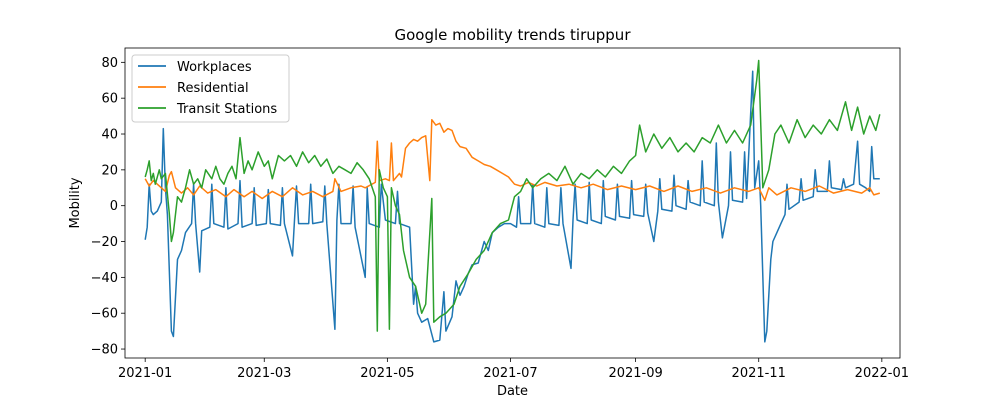 This screenshot has height=400, width=1000. I want to click on y-tick-label: 80, so click(109, 63).